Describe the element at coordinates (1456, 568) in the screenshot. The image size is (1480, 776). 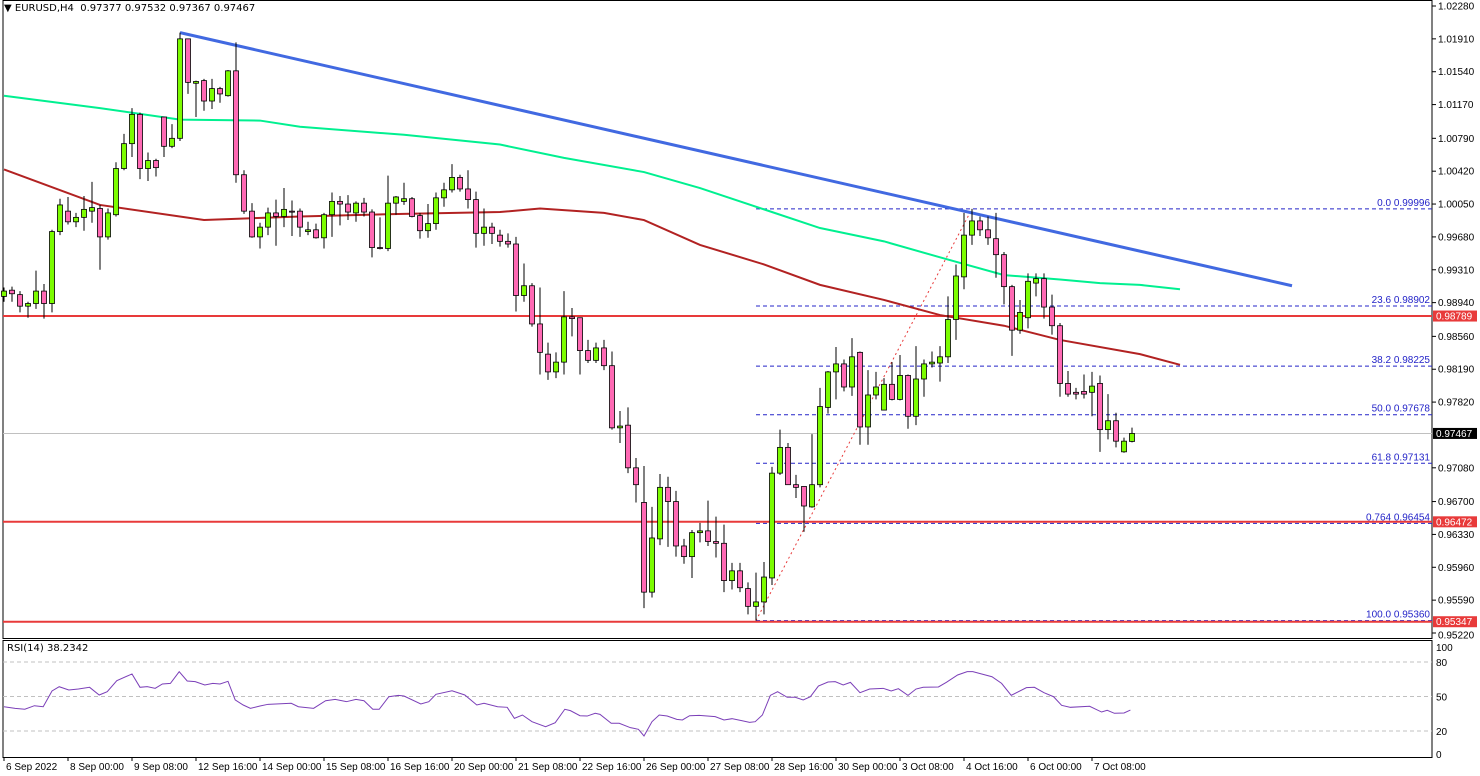
I see `price-tick-label: 0.95960` at that location.